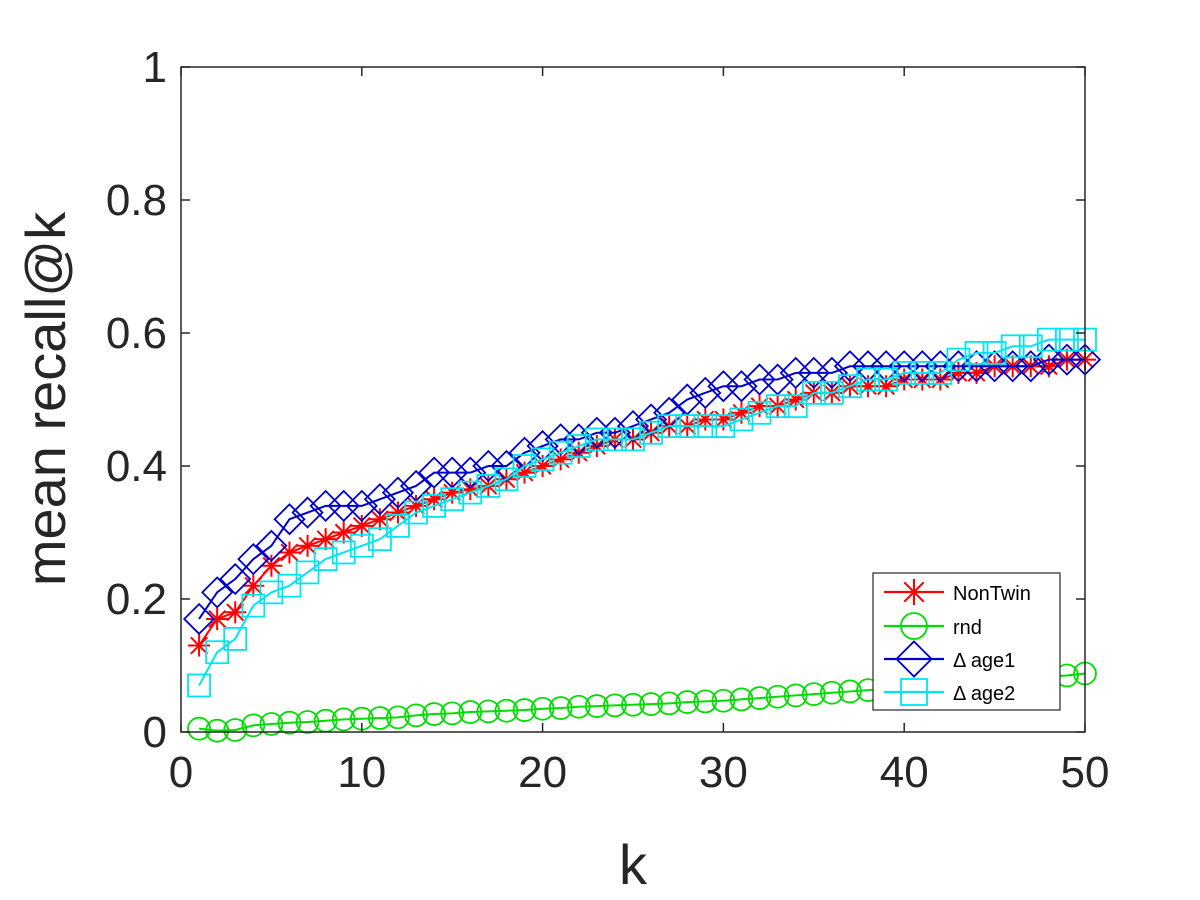 This screenshot has height=900, width=1200. I want to click on legend-label-nontwin: NonTwin, so click(992, 594).